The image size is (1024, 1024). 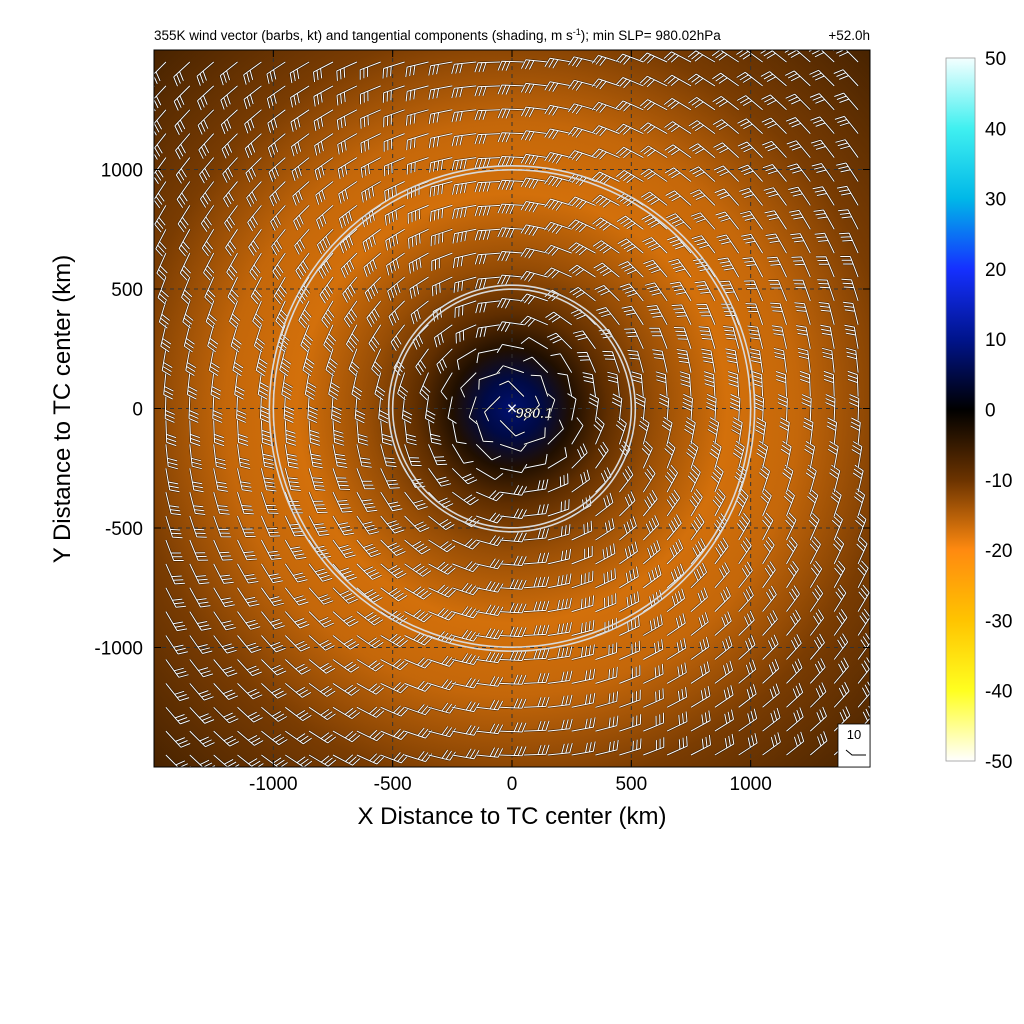 I want to click on colorbar-tick-label: 30, so click(x=995, y=200).